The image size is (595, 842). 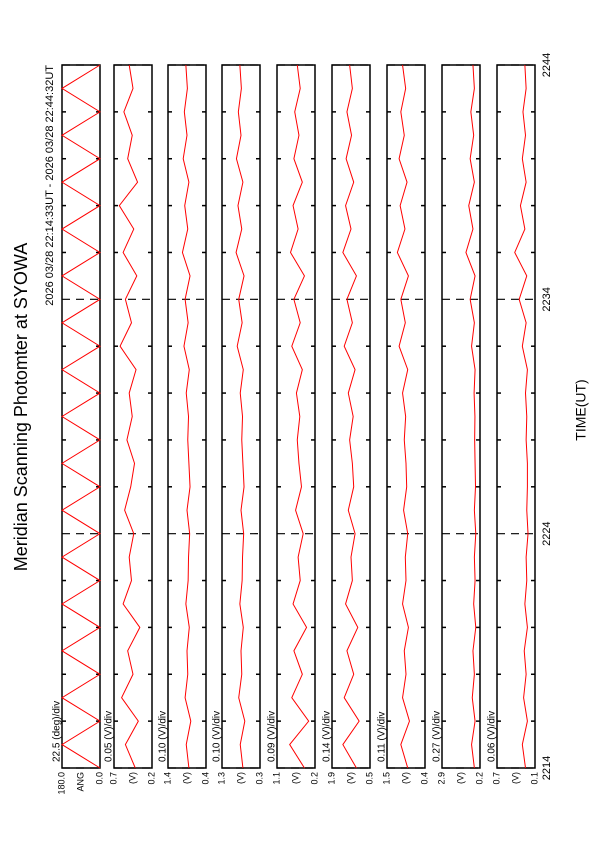 I want to click on x-tick-label: 2244, so click(x=547, y=65).